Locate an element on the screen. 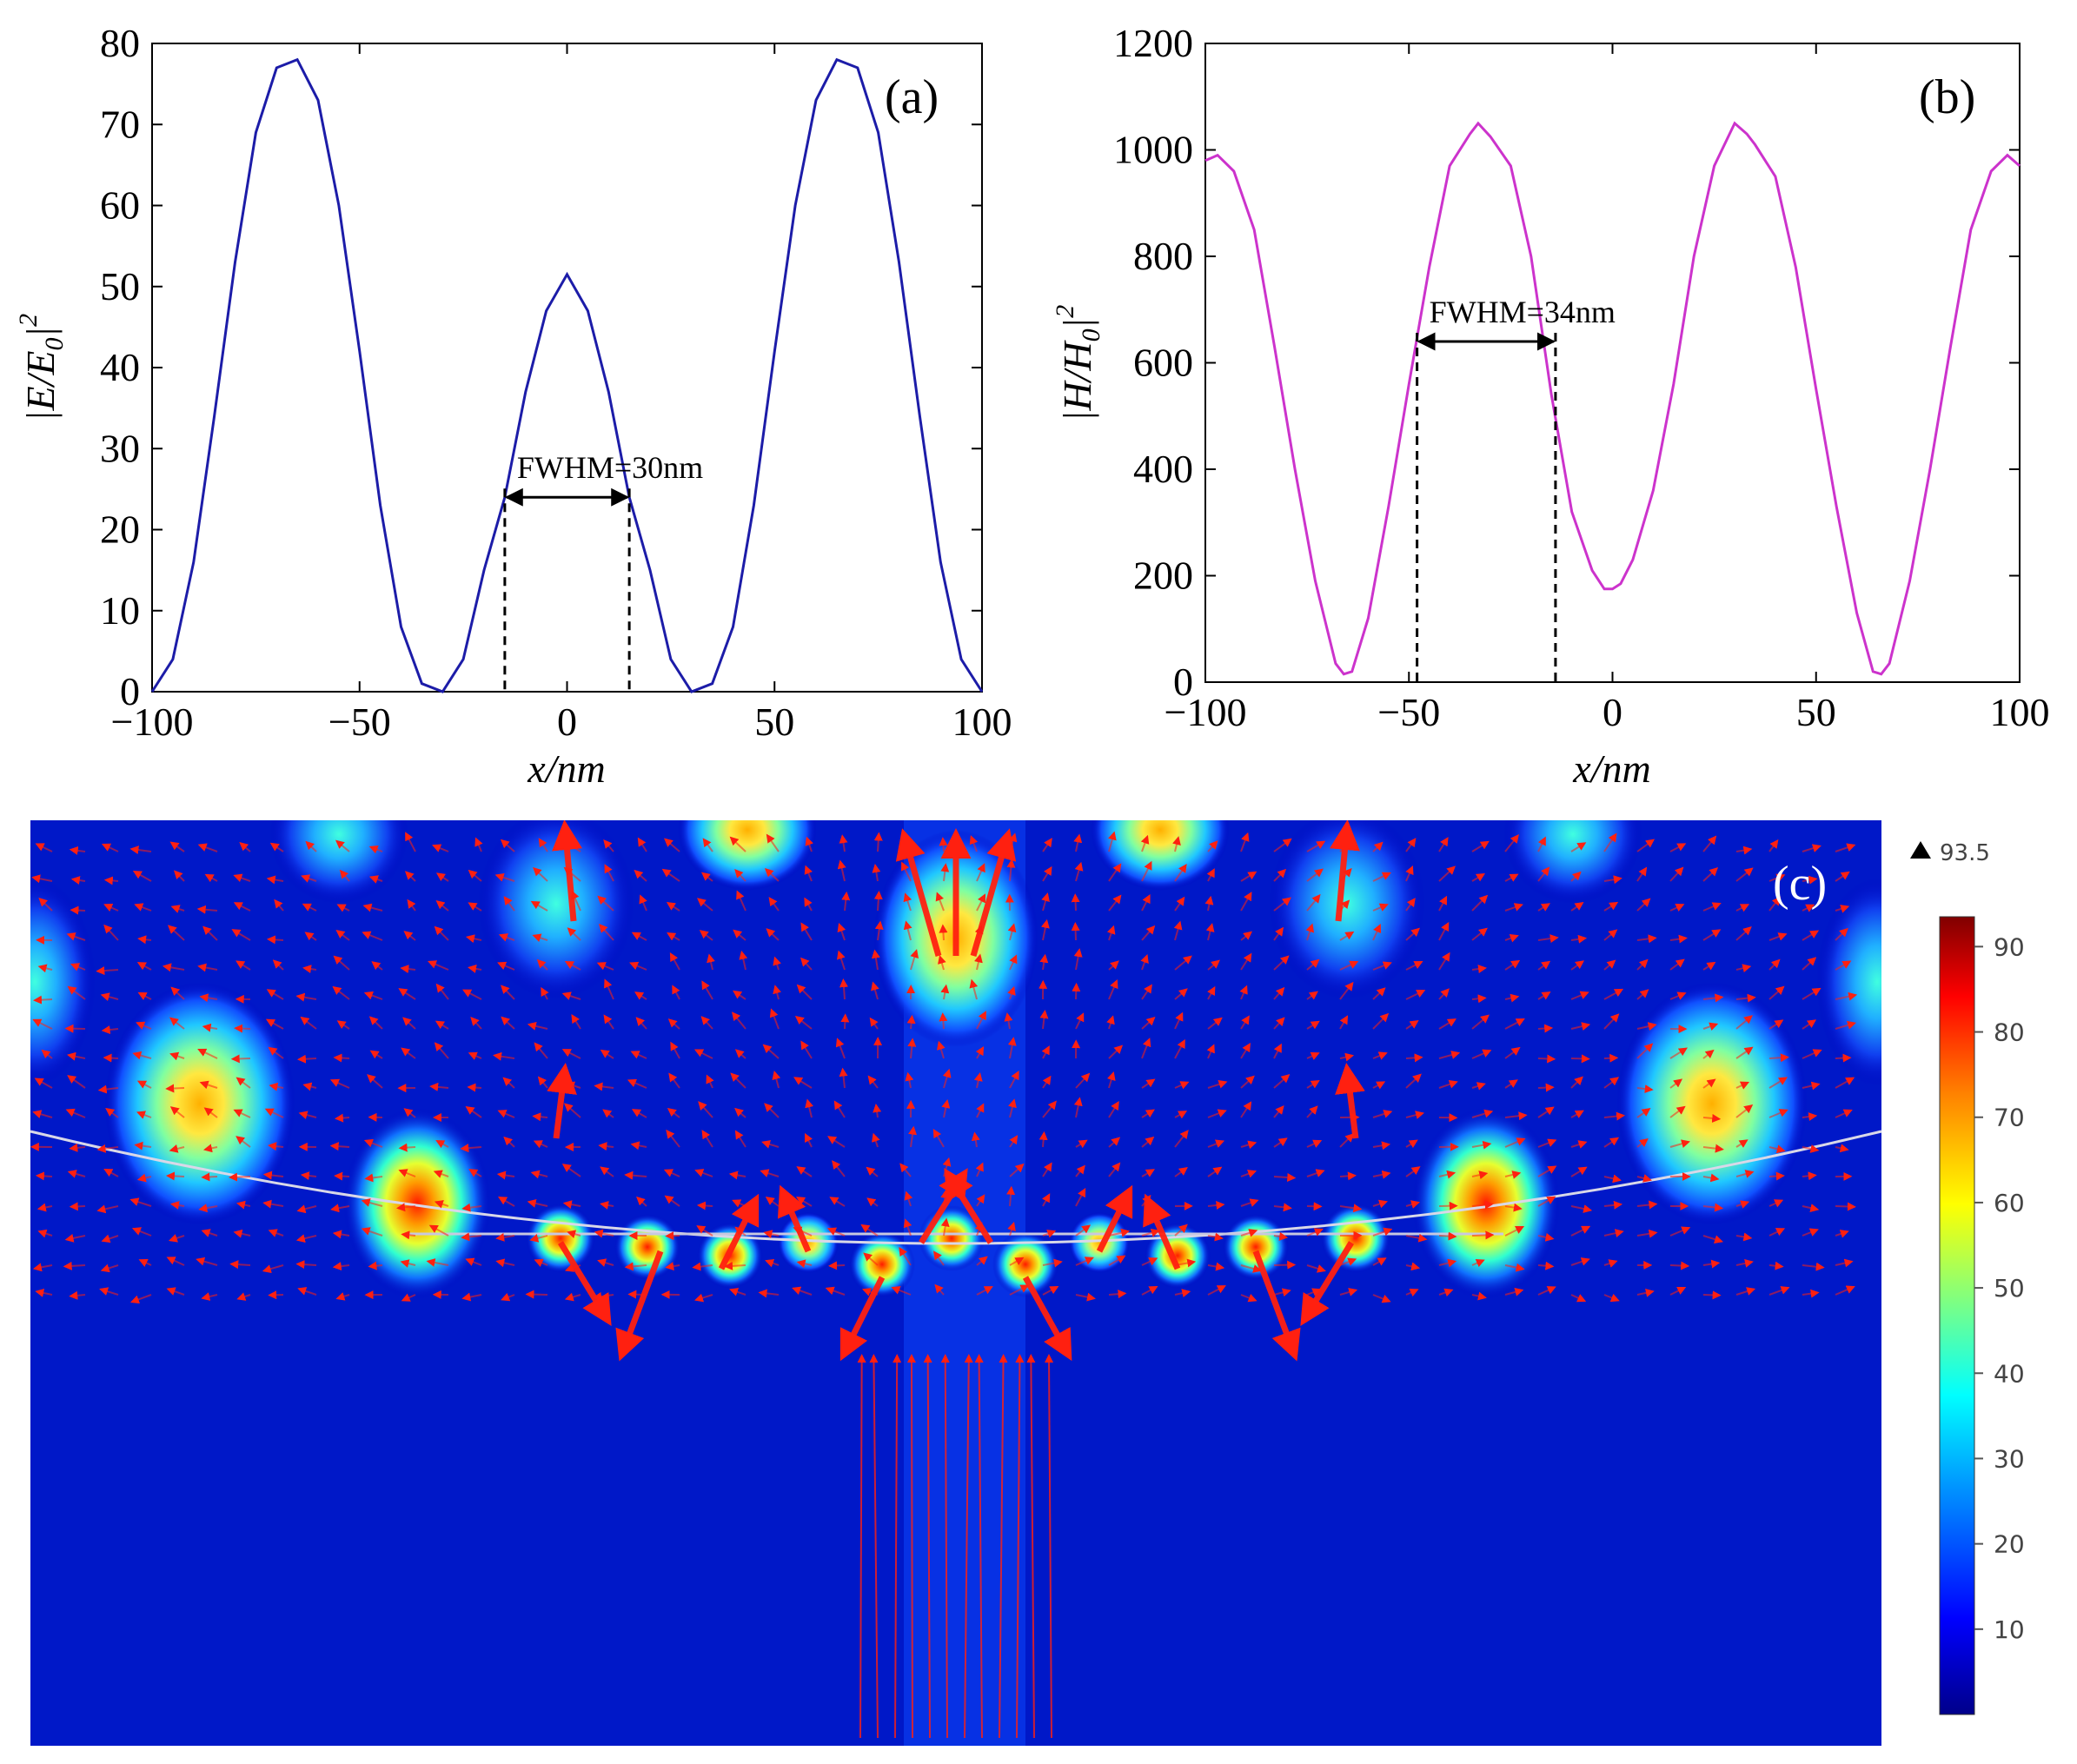 This screenshot has height=1764, width=2077. panel-a-axes-box is located at coordinates (567, 368).